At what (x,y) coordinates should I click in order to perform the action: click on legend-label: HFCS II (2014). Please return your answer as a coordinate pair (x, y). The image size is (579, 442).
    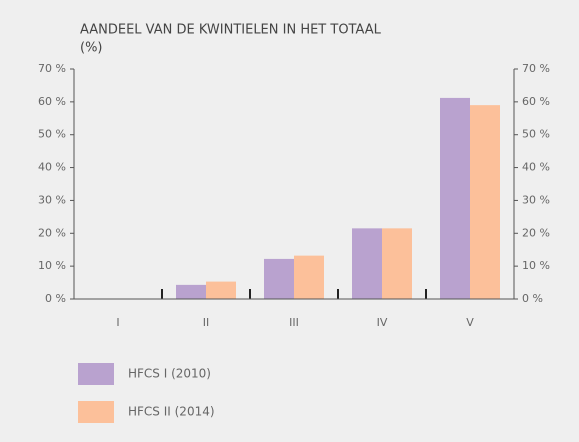
    Looking at the image, I should click on (171, 412).